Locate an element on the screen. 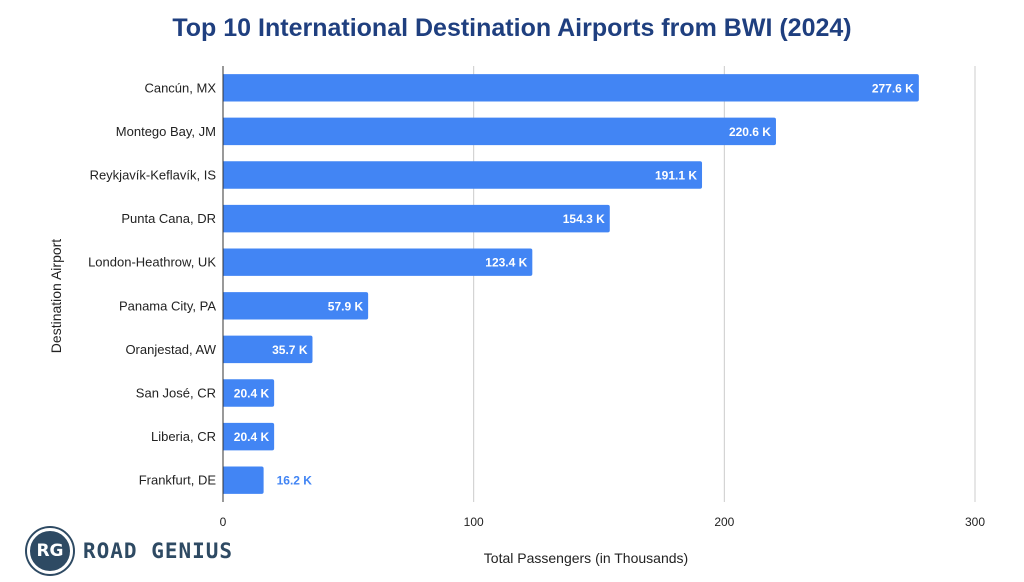 The height and width of the screenshot is (582, 1024). data-label: 123.4 K is located at coordinates (506, 263).